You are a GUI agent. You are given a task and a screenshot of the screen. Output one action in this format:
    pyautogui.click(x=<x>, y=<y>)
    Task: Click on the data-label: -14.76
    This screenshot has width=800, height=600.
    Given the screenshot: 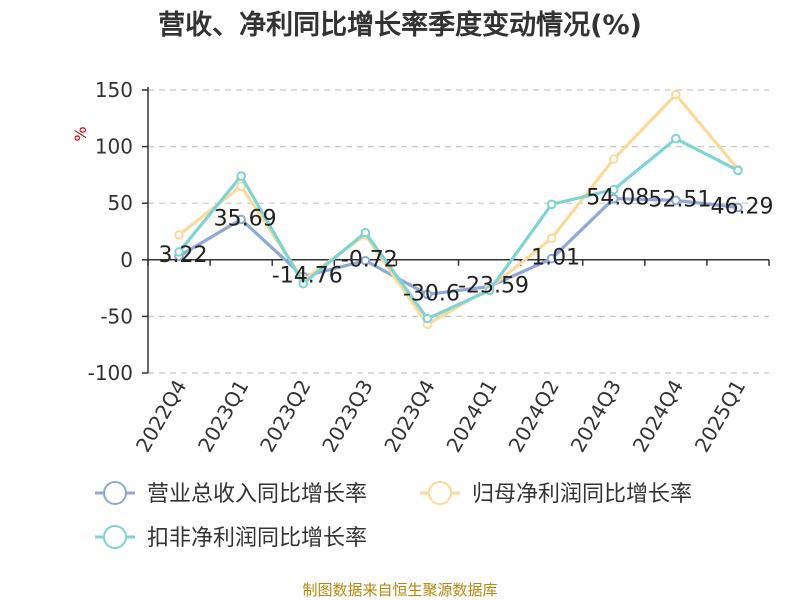 What is the action you would take?
    pyautogui.click(x=307, y=276)
    